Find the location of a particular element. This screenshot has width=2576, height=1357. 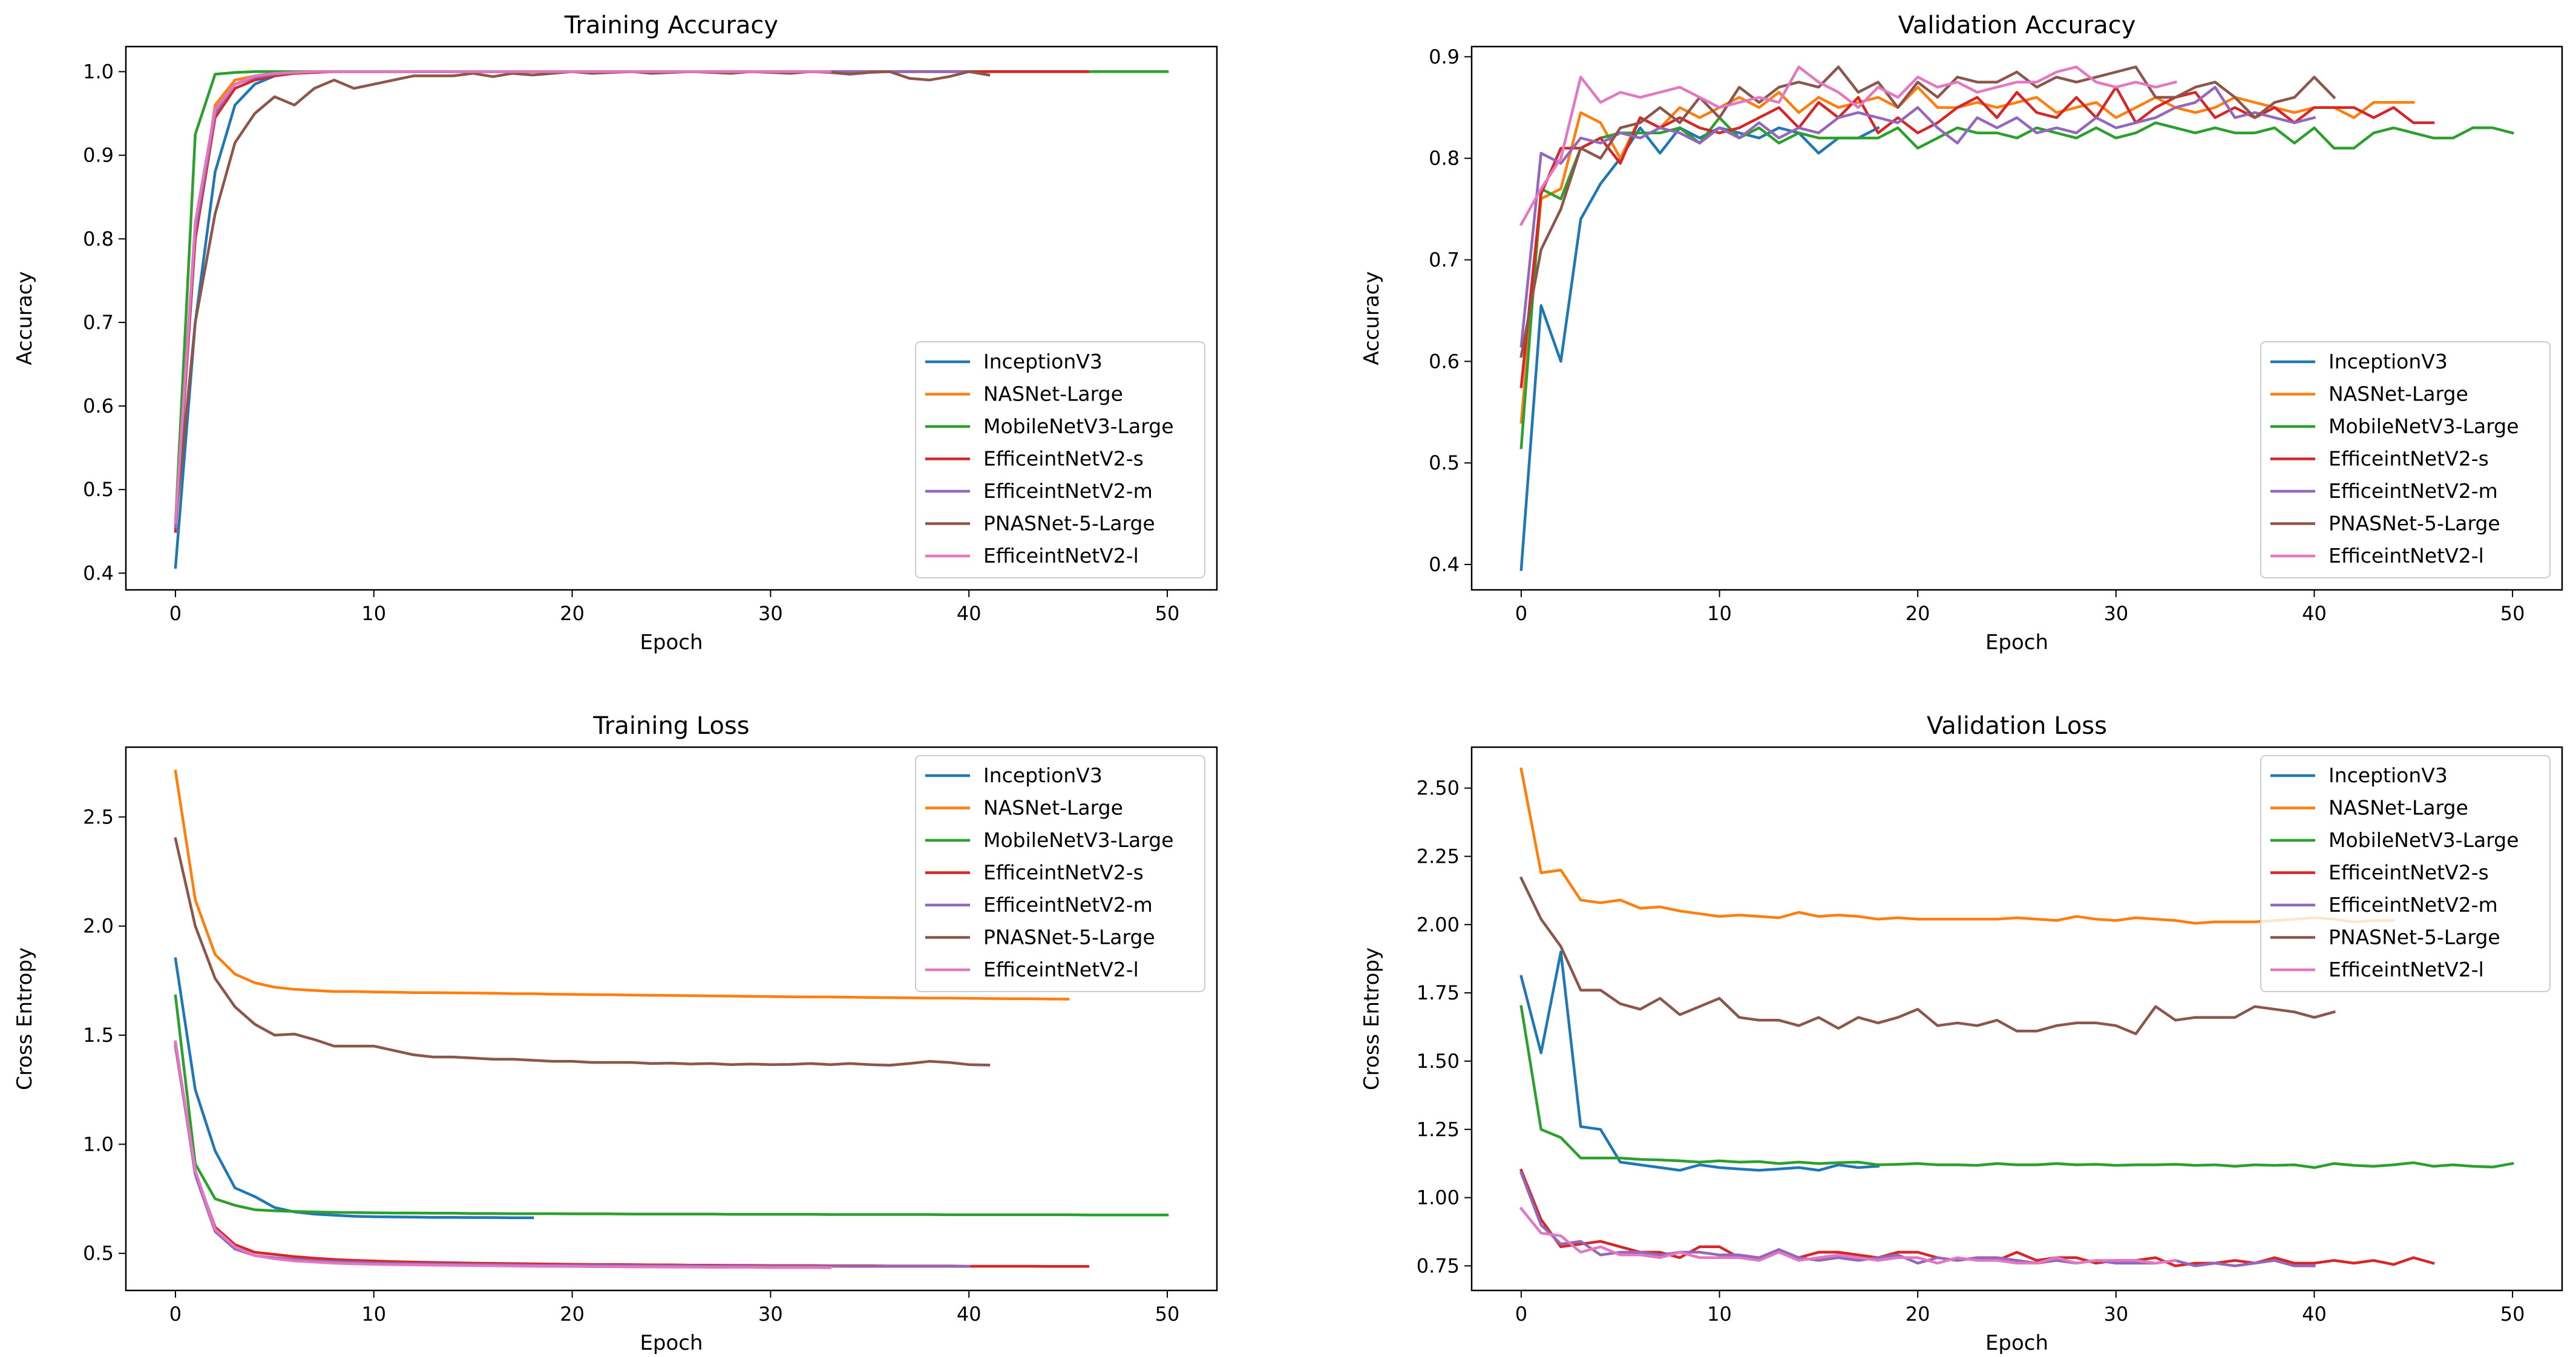

y-tick-label: 1.00 is located at coordinates (1438, 1198).